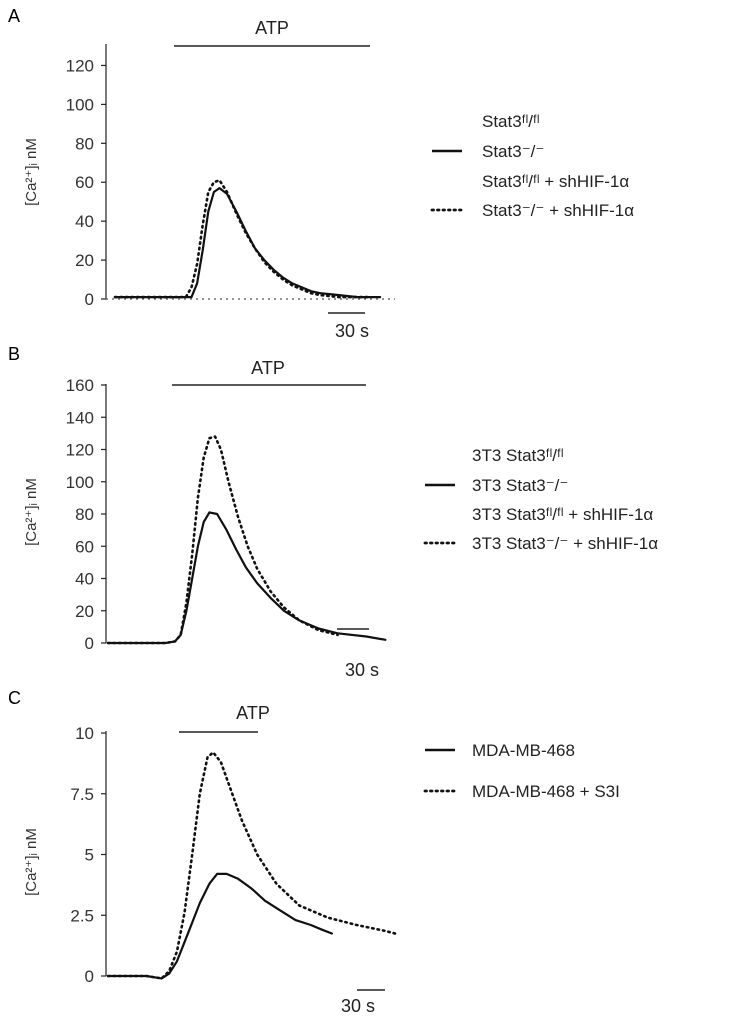 The width and height of the screenshot is (743, 1024). Describe the element at coordinates (14, 354) in the screenshot. I see `panel-letter: B` at that location.